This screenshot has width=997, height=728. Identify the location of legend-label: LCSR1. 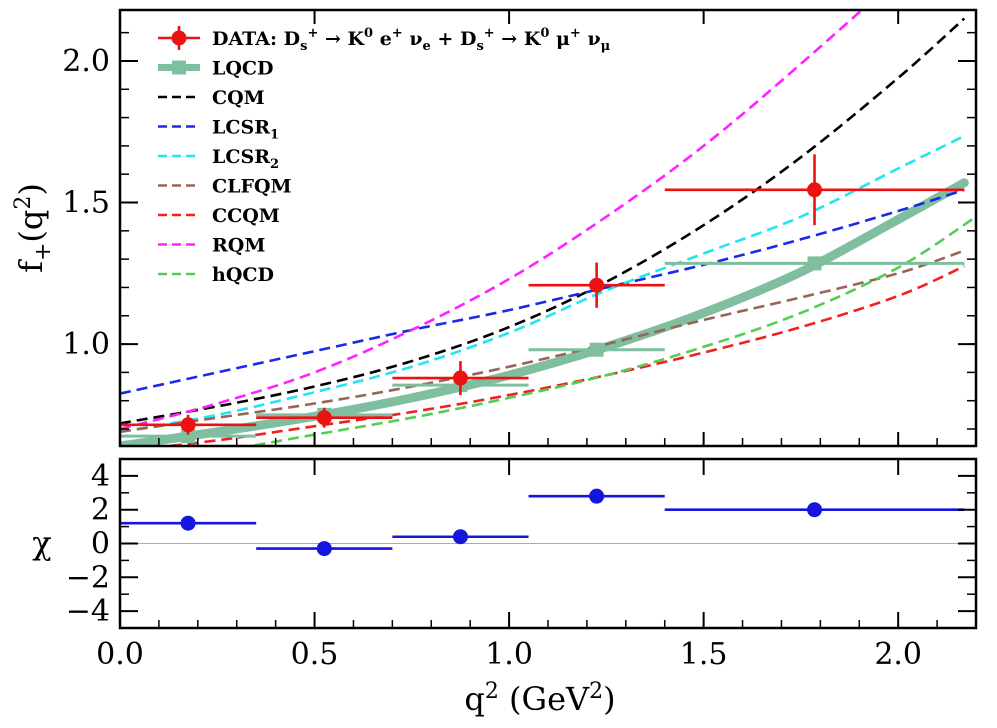
(245, 130).